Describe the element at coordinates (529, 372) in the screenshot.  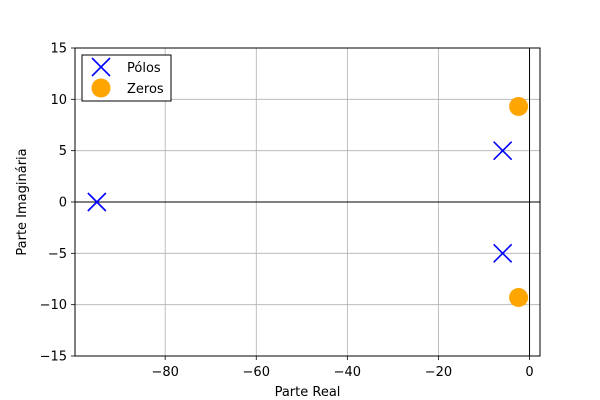
I see `x-tick-label: 0` at that location.